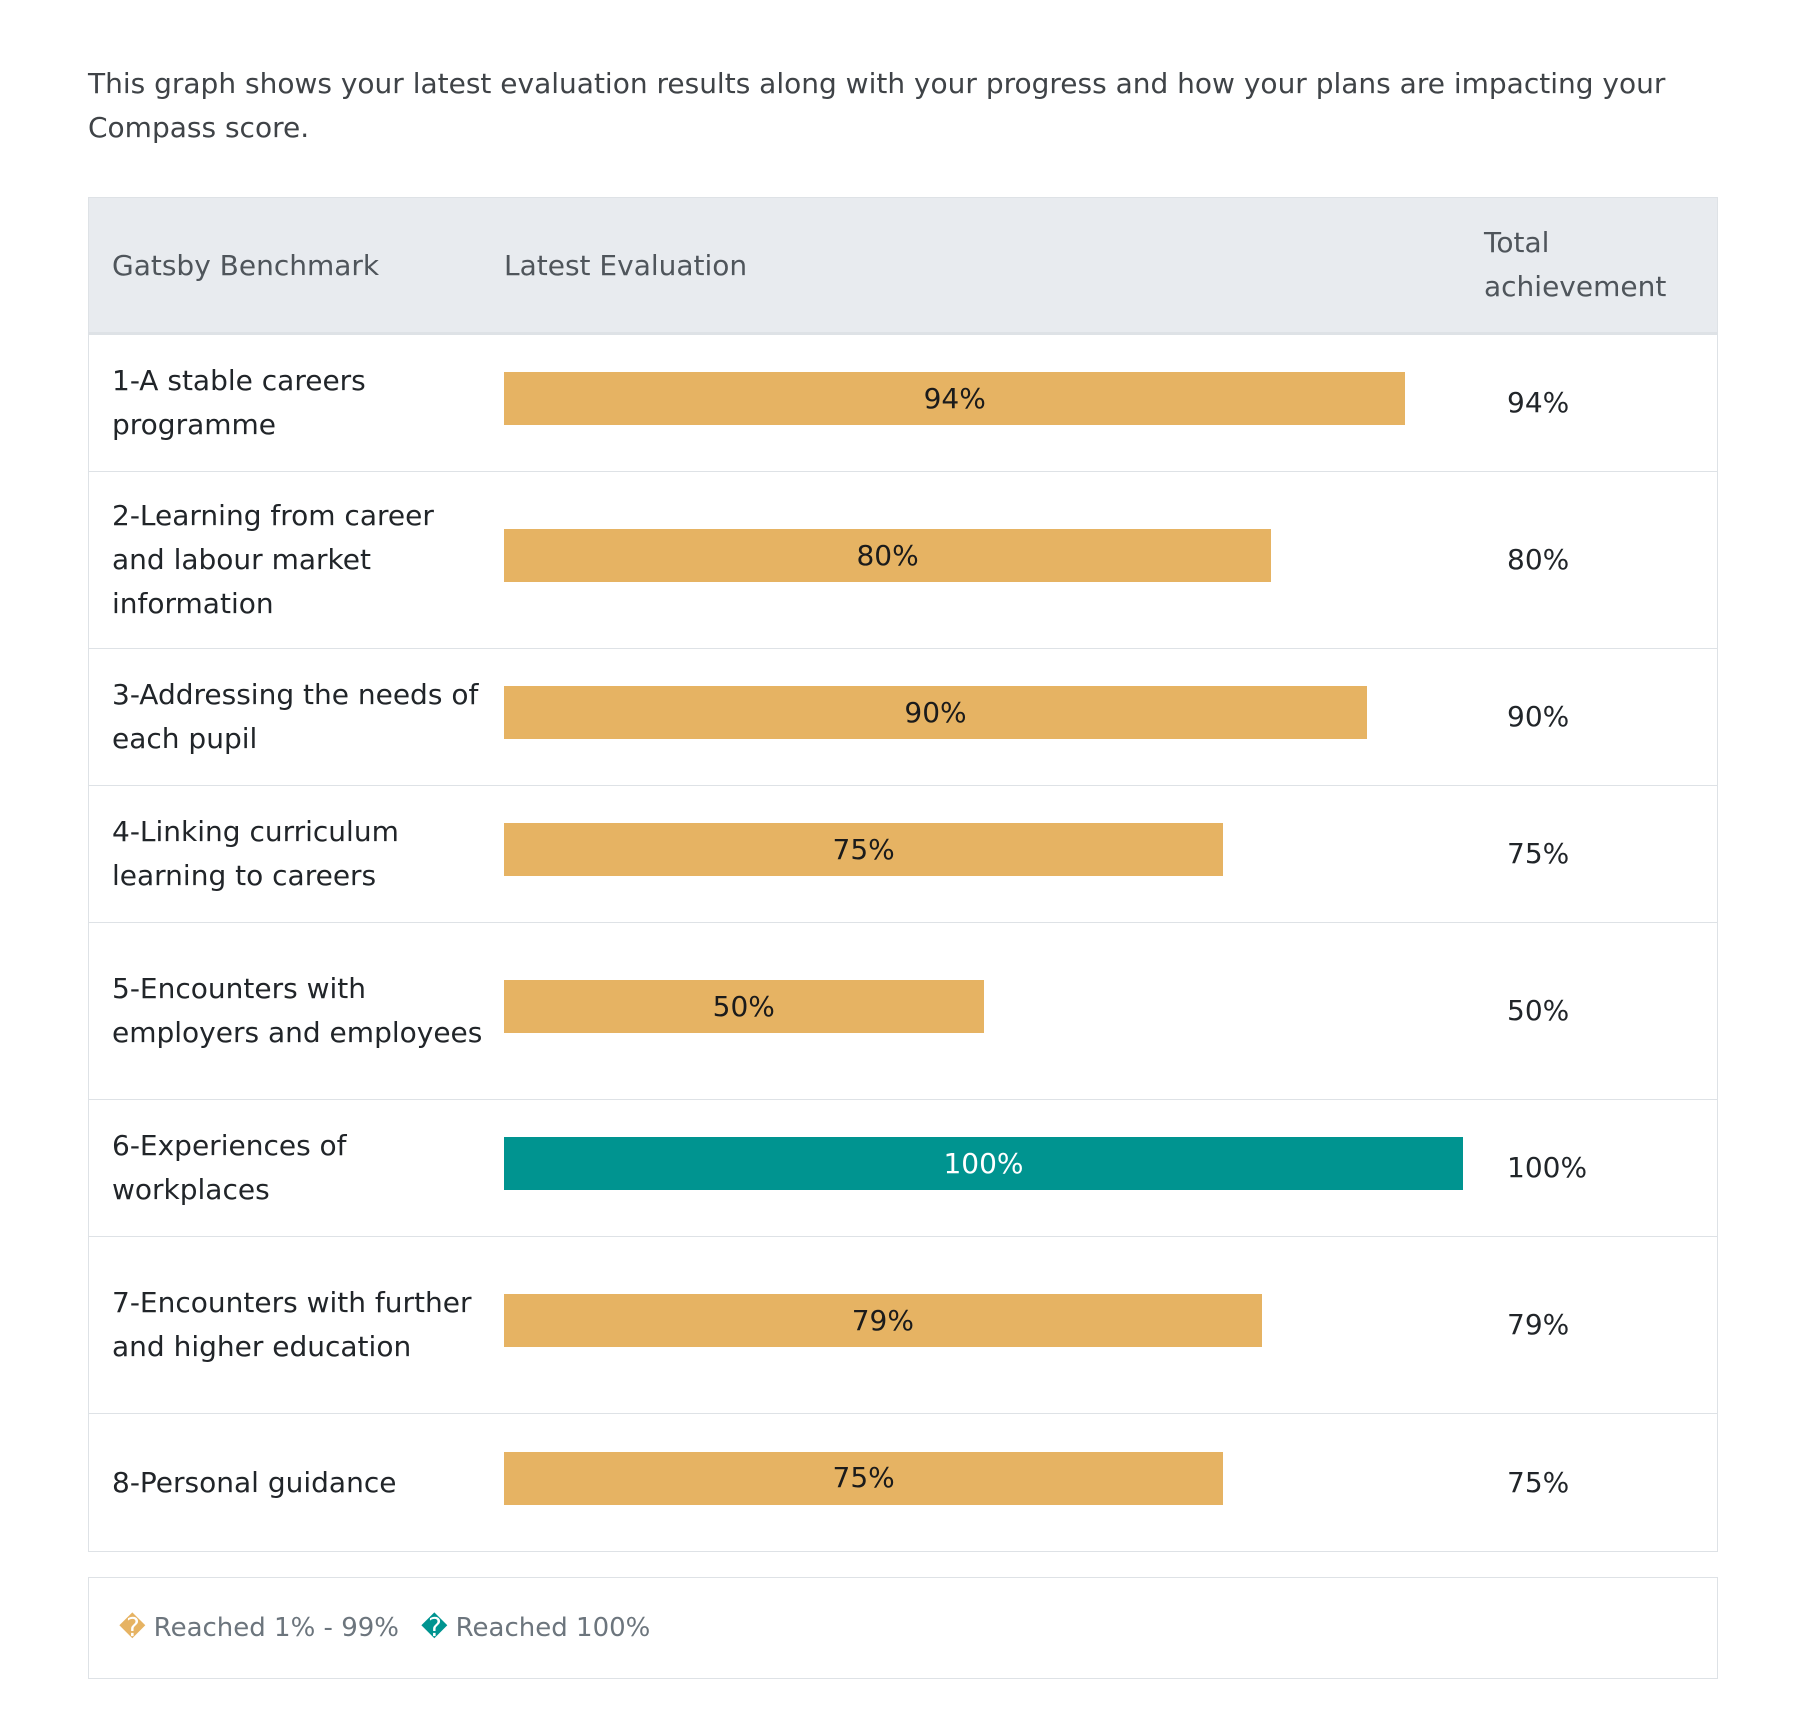 The height and width of the screenshot is (1732, 1800). I want to click on benchmark-name: 6-Experiences of workplaces, so click(229, 1167).